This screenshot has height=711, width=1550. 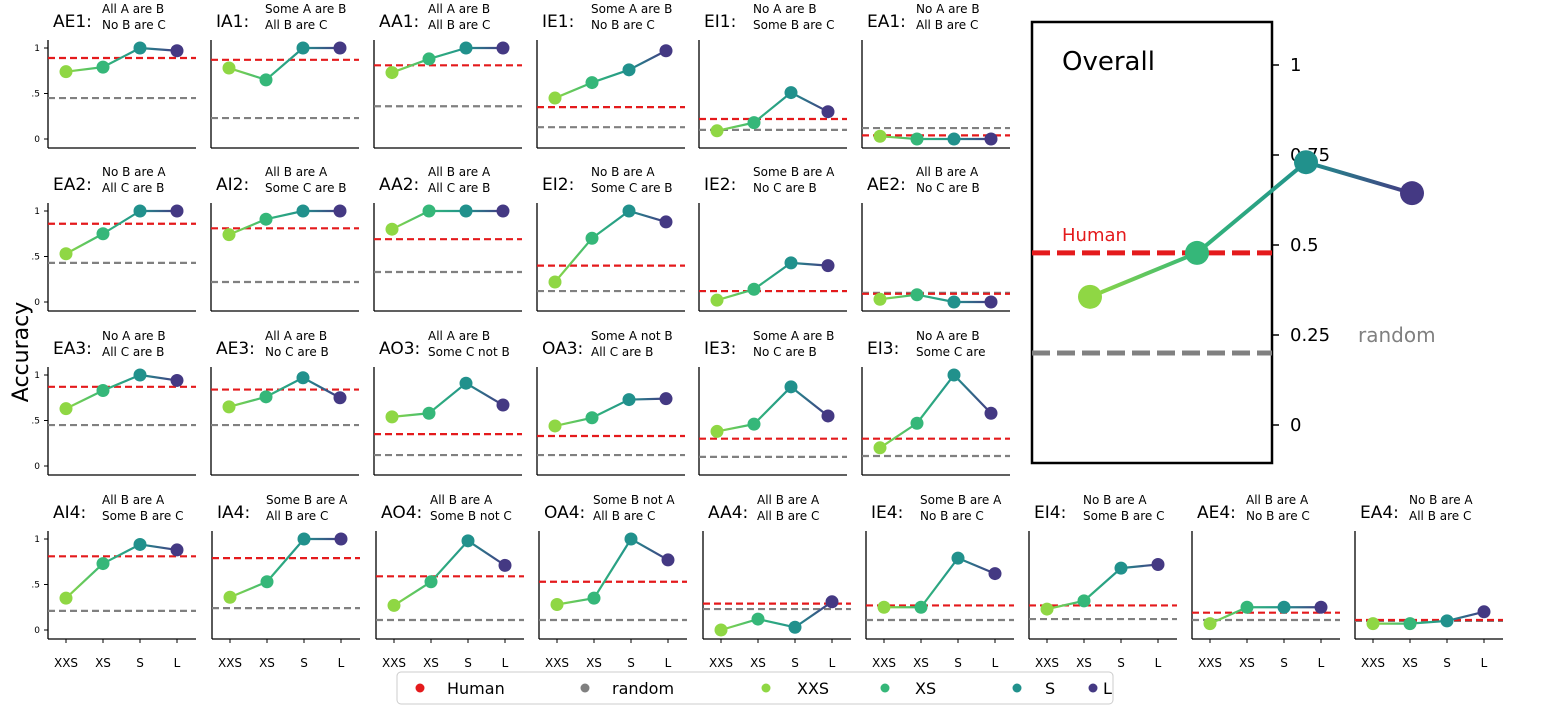 I want to click on panel-aa2: AA2: All B are A All C are B, so click(x=447, y=238).